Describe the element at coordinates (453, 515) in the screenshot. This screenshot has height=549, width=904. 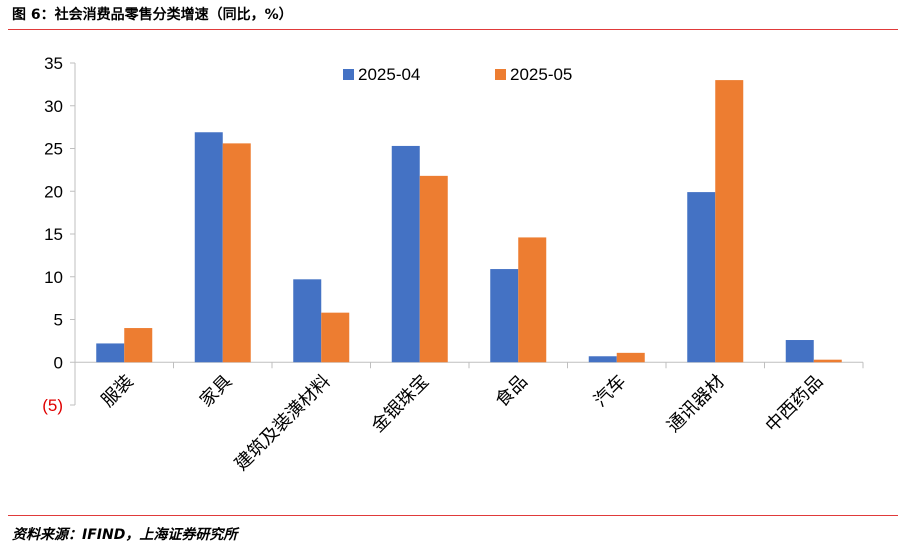
I see `source-rule` at that location.